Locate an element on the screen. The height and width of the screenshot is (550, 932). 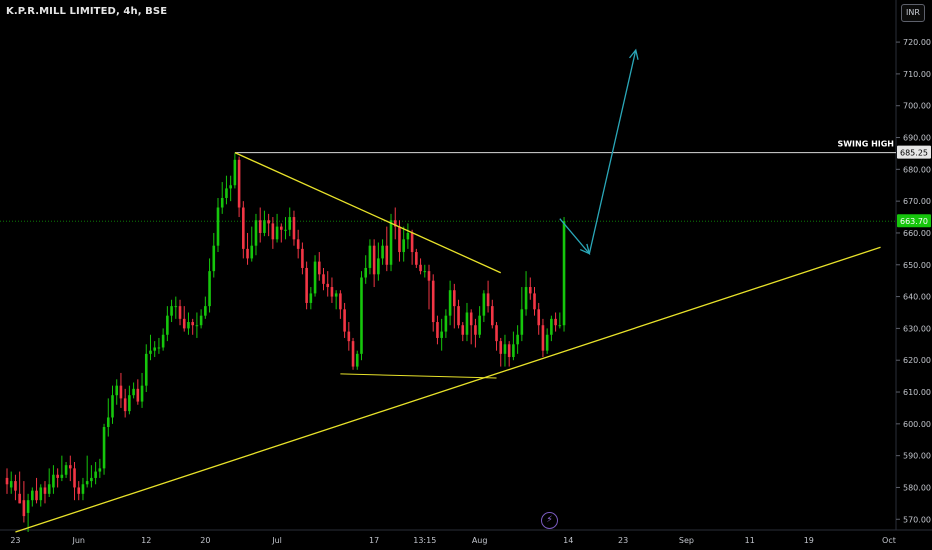
y-tick-label: 610.00 is located at coordinates (917, 392).